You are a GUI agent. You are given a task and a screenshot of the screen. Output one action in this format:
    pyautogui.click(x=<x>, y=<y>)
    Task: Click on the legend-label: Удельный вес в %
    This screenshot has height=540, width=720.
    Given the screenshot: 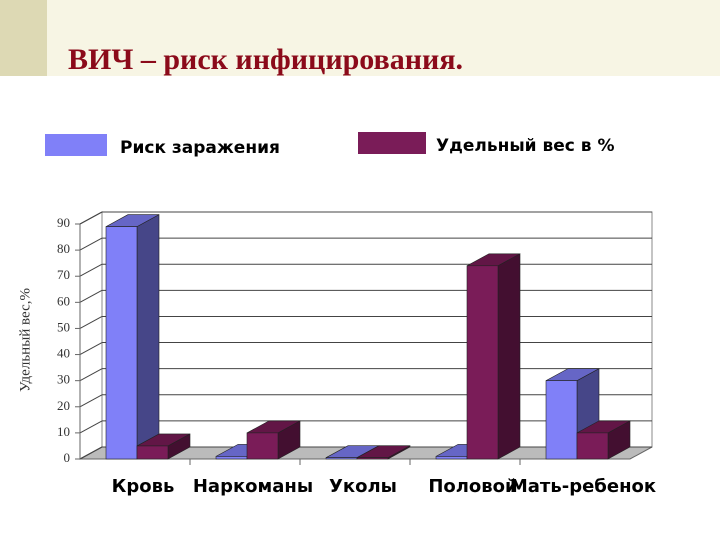 What is the action you would take?
    pyautogui.click(x=525, y=146)
    